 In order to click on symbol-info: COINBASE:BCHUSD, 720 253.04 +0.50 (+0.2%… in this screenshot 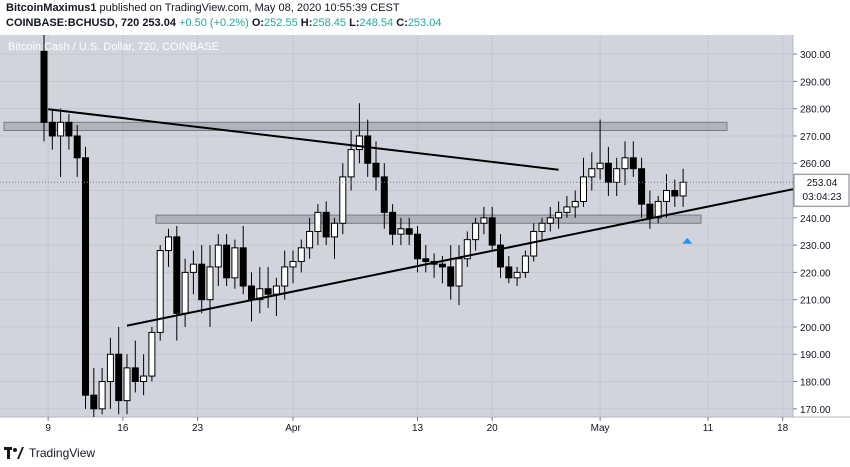, I will do `click(223, 23)`.